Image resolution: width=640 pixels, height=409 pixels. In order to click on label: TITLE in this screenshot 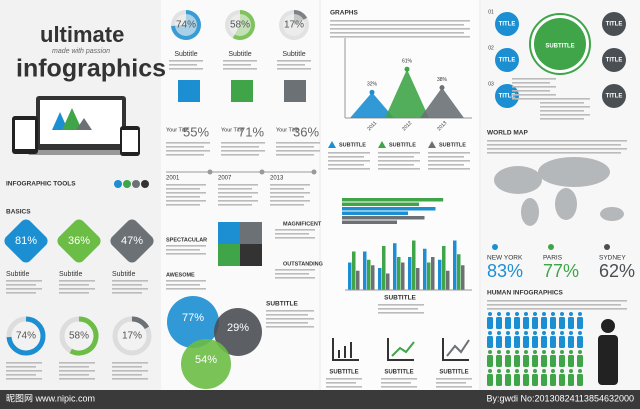, I will do `click(507, 97)`.